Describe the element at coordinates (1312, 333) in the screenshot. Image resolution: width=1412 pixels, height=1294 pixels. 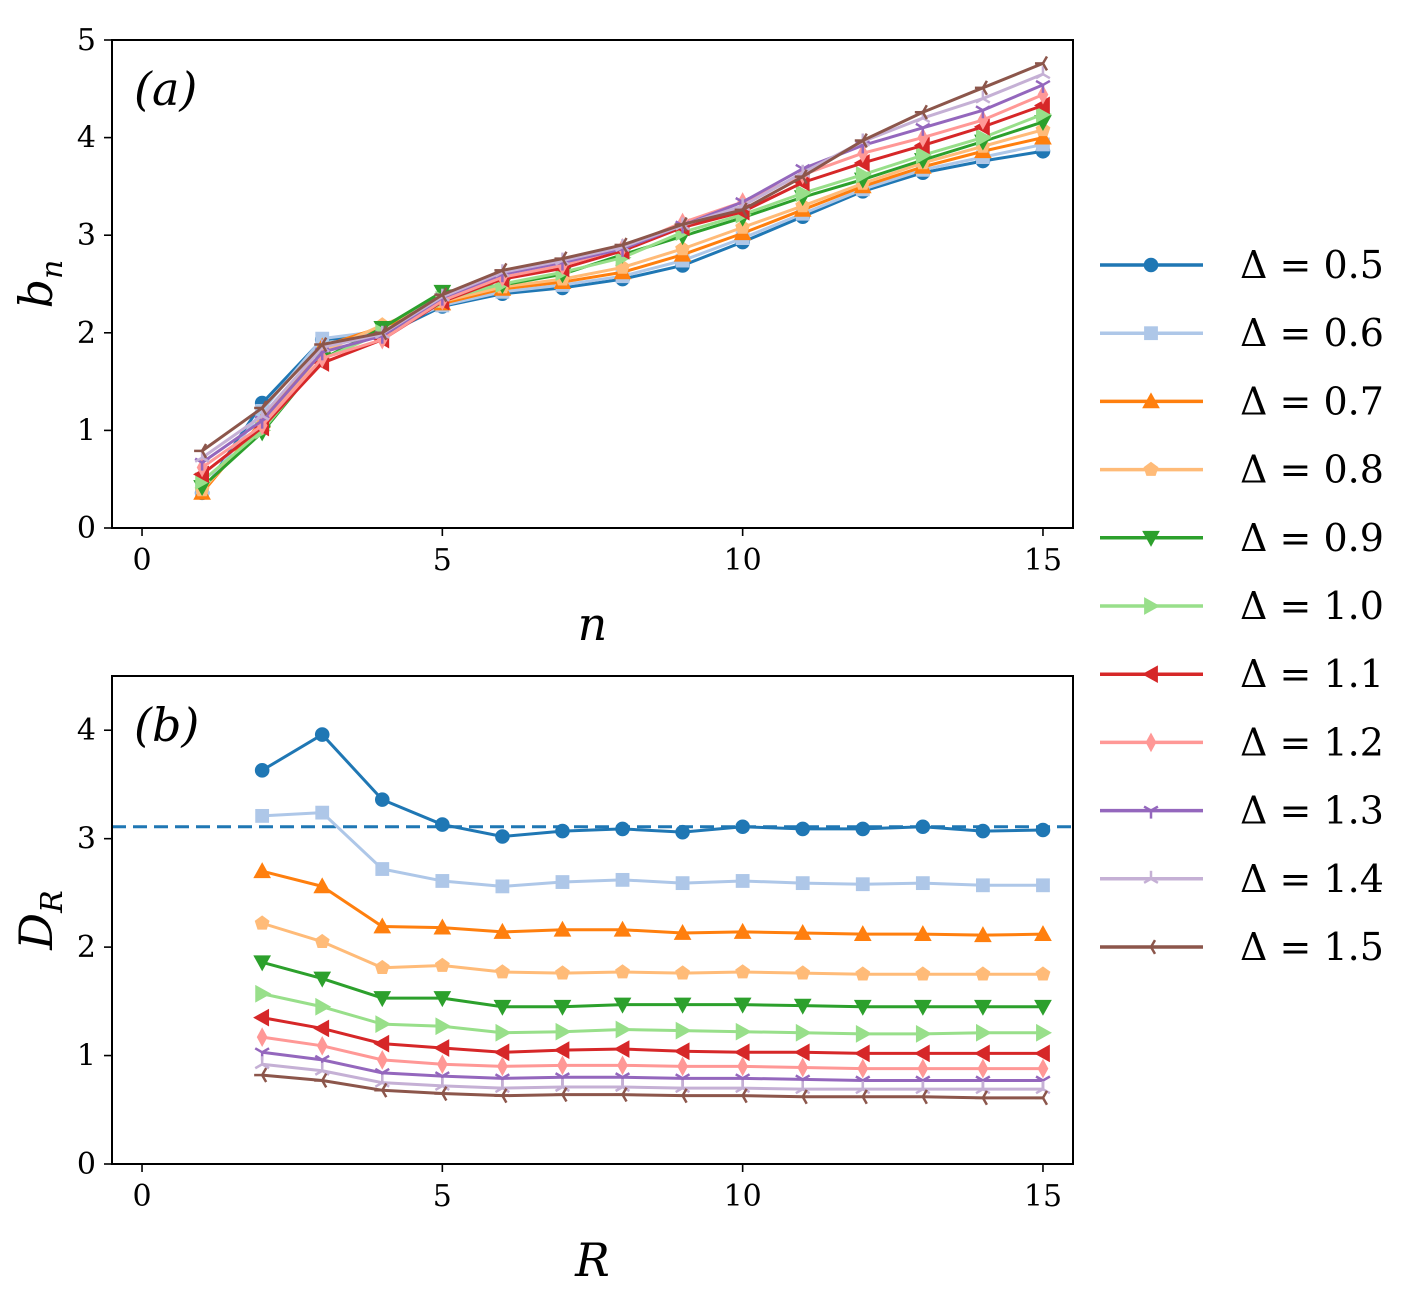
I see `legend-label: Δ = 0.6` at that location.